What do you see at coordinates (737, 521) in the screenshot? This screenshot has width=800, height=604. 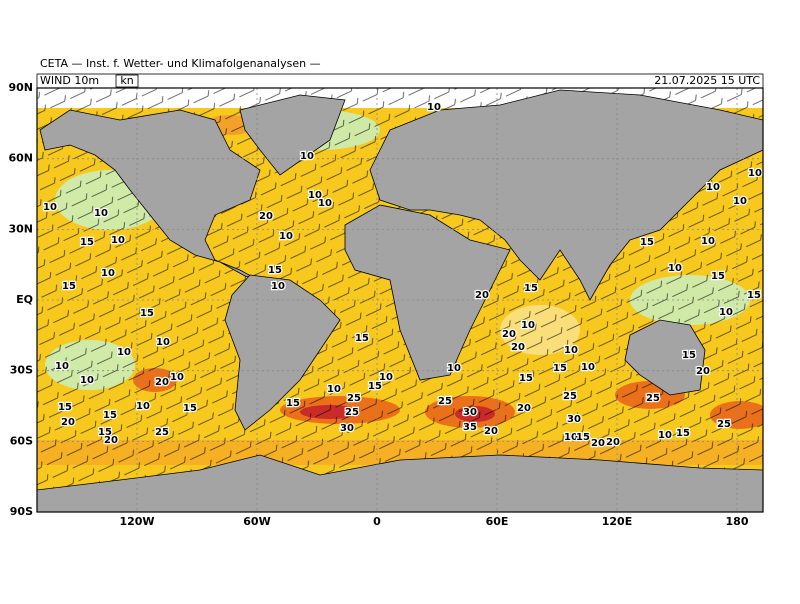 I see `lon-label: 180` at bounding box center [737, 521].